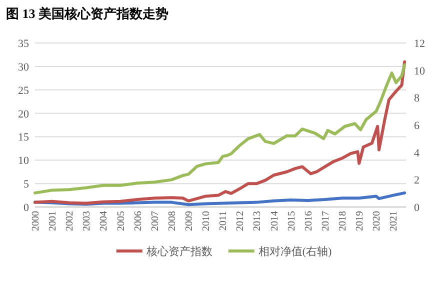 The image size is (448, 302). Describe the element at coordinates (53, 221) in the screenshot. I see `x-tick-label: 2001` at that location.